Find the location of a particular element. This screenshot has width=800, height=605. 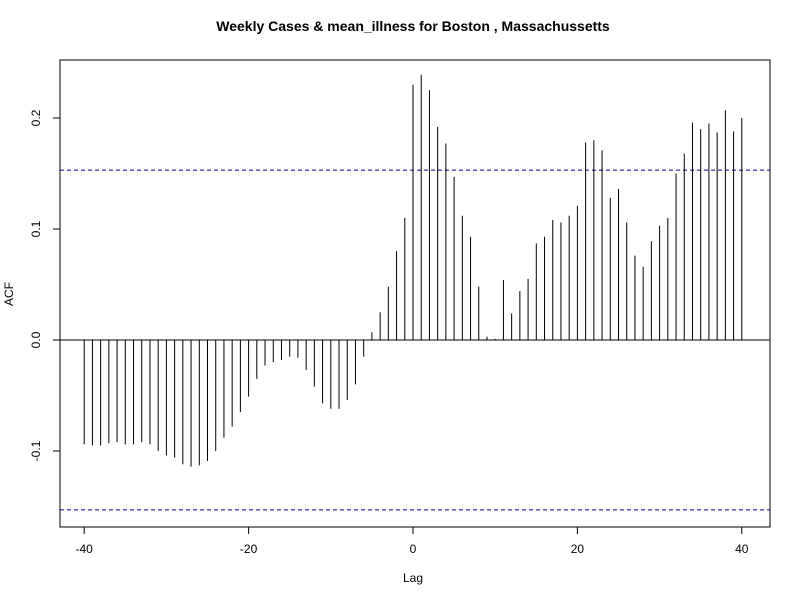

x-tick-label: 20 is located at coordinates (578, 549).